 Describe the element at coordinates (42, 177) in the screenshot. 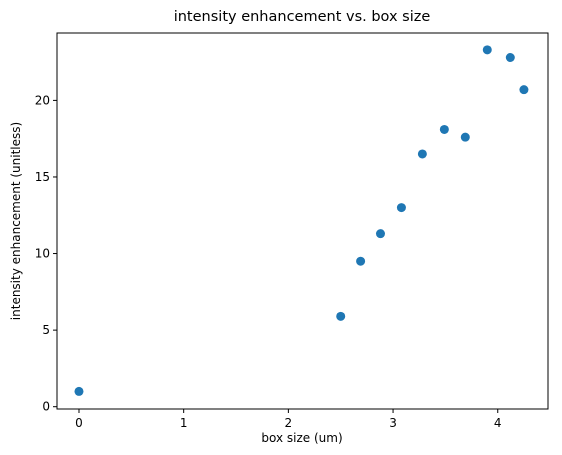

I see `y-tick-label: 15` at that location.